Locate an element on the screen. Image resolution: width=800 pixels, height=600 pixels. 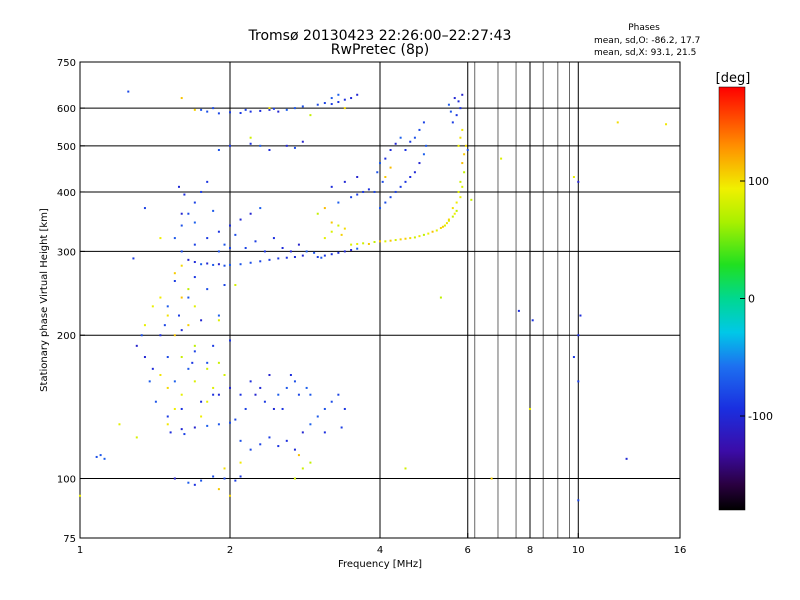
y-tick-label: 200 is located at coordinates (66, 336).